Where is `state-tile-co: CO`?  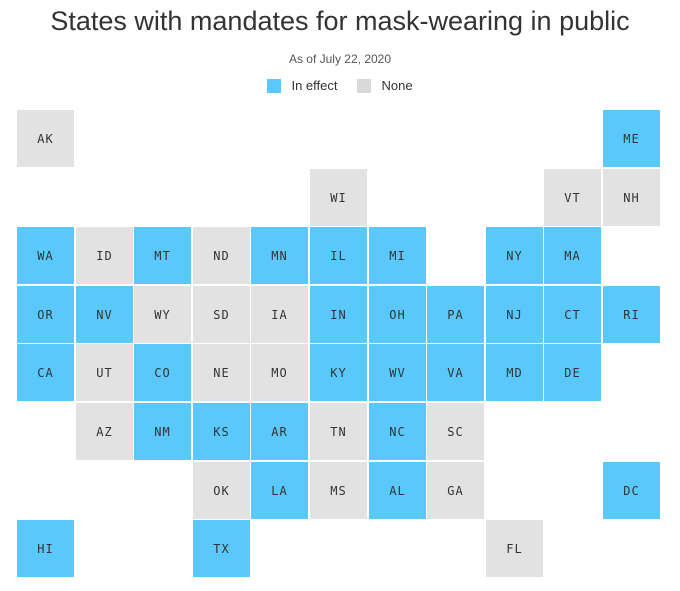
state-tile-co: CO is located at coordinates (162, 372).